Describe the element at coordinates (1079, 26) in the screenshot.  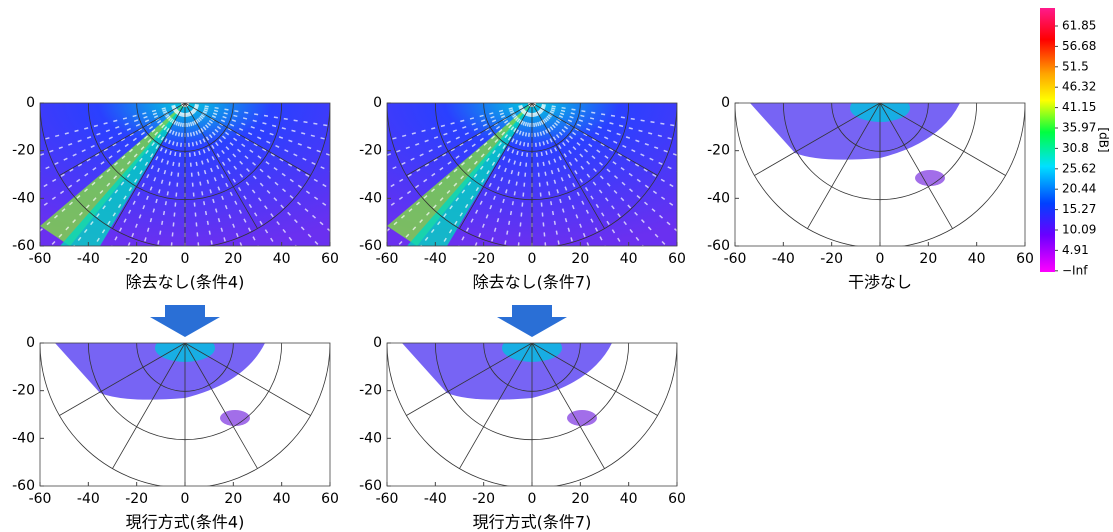
I see `colorbar-tick-label: 61.85` at that location.